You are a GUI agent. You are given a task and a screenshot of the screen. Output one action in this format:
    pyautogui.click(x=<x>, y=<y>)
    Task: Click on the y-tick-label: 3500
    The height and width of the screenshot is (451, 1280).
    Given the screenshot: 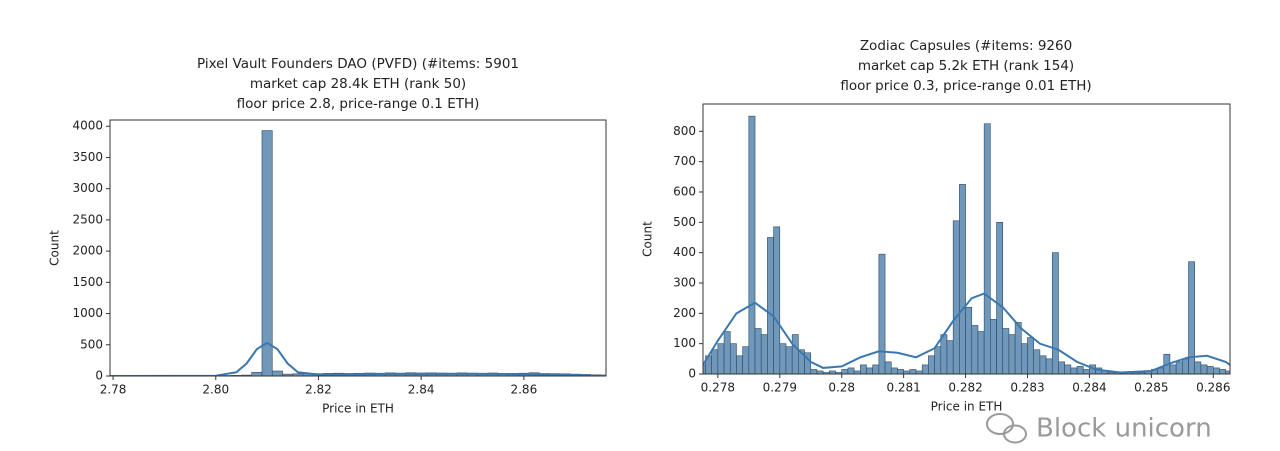 What is the action you would take?
    pyautogui.click(x=87, y=157)
    